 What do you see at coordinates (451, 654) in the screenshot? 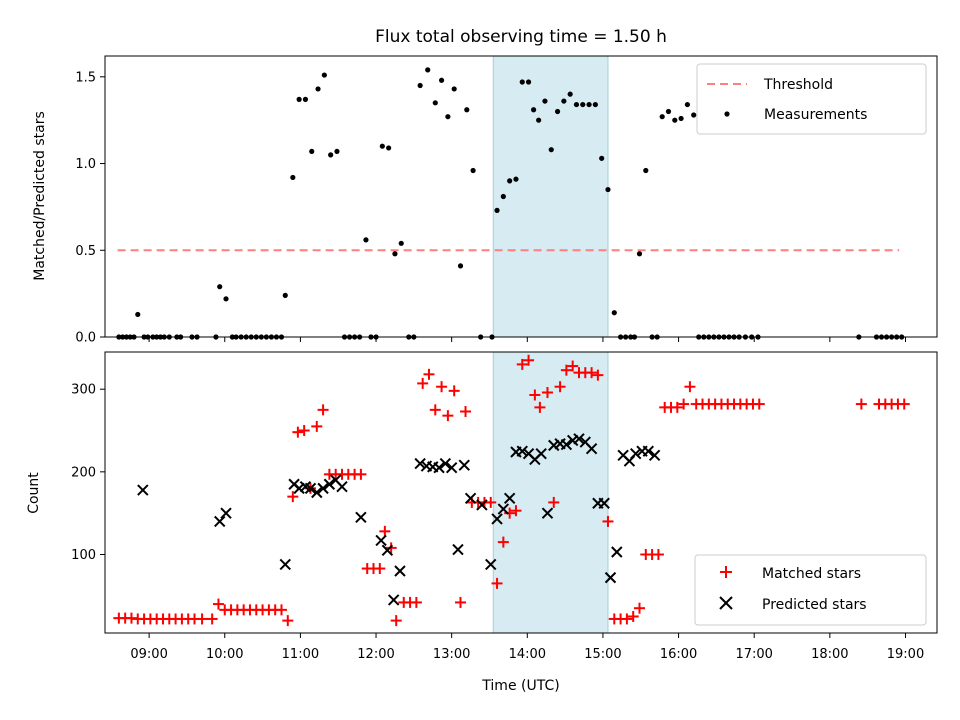
I see `x-tick-label: 13:00` at bounding box center [451, 654].